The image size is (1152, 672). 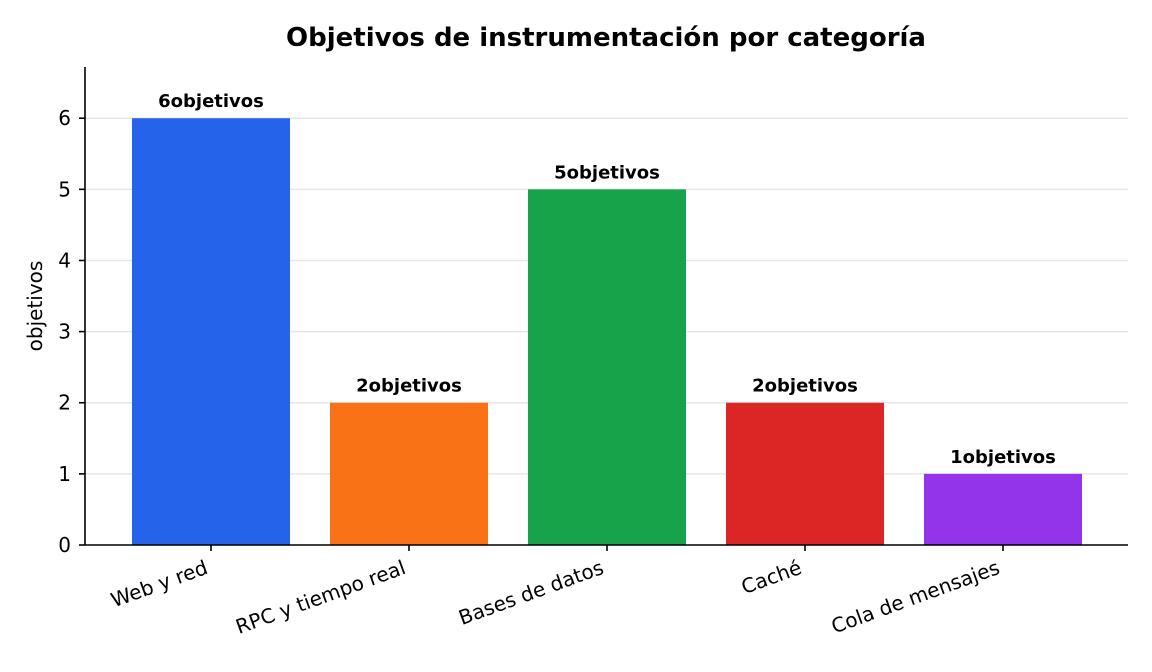 What do you see at coordinates (35, 306) in the screenshot?
I see `y-axis-label: objetivos` at bounding box center [35, 306].